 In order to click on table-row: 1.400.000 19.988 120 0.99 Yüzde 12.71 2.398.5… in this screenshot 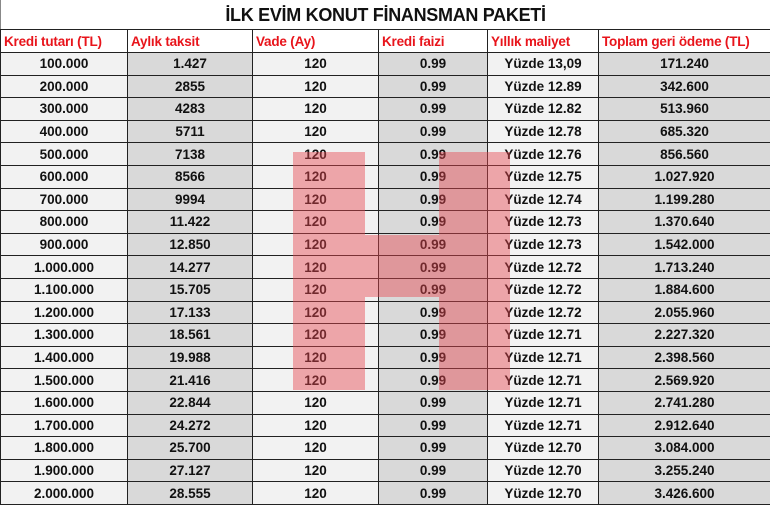, I will do `click(385, 357)`.